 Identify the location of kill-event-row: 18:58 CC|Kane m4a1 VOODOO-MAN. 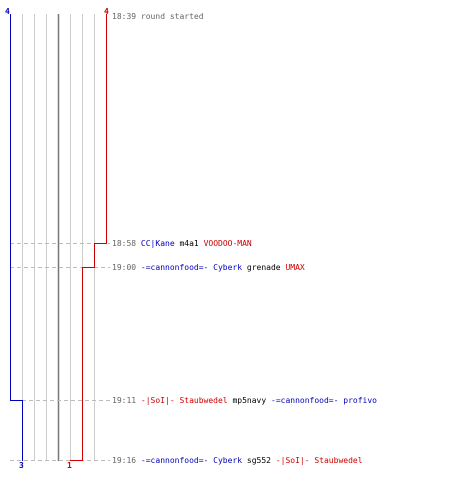
(182, 244).